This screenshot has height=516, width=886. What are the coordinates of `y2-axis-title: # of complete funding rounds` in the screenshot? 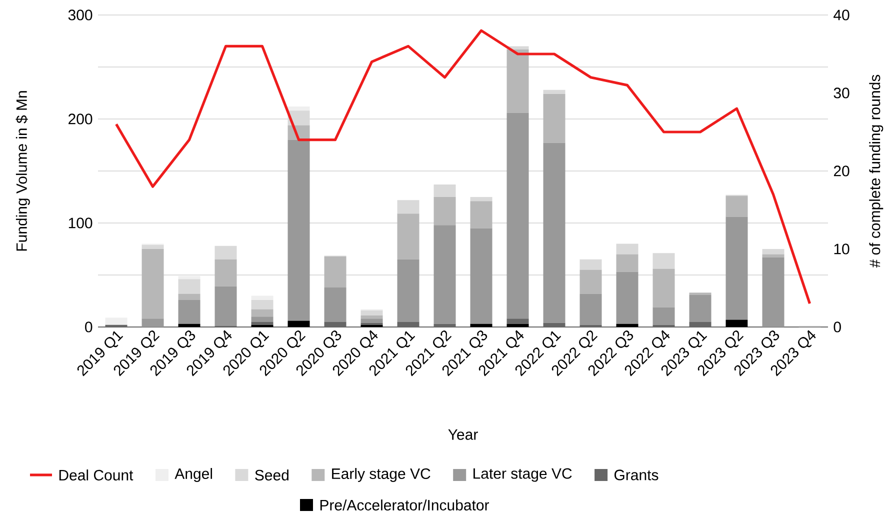 It's located at (876, 171).